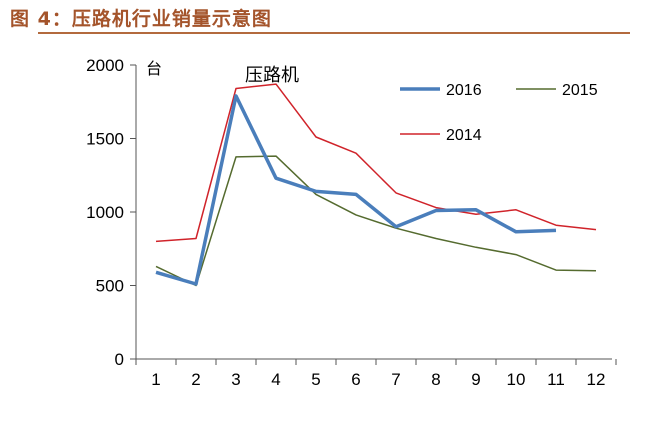  What do you see at coordinates (475, 379) in the screenshot?
I see `x-tick-label: 9` at bounding box center [475, 379].